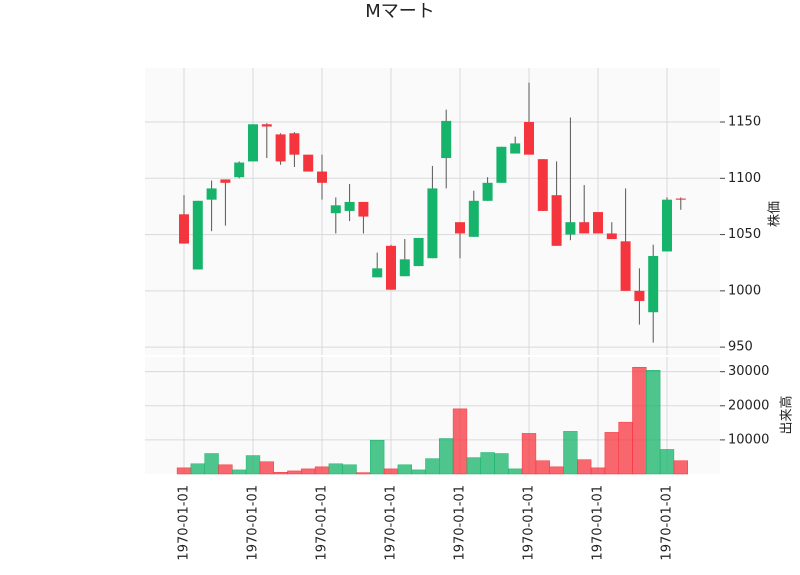 Image resolution: width=800 pixels, height=575 pixels. I want to click on volume-tick-label: 30000, so click(748, 371).